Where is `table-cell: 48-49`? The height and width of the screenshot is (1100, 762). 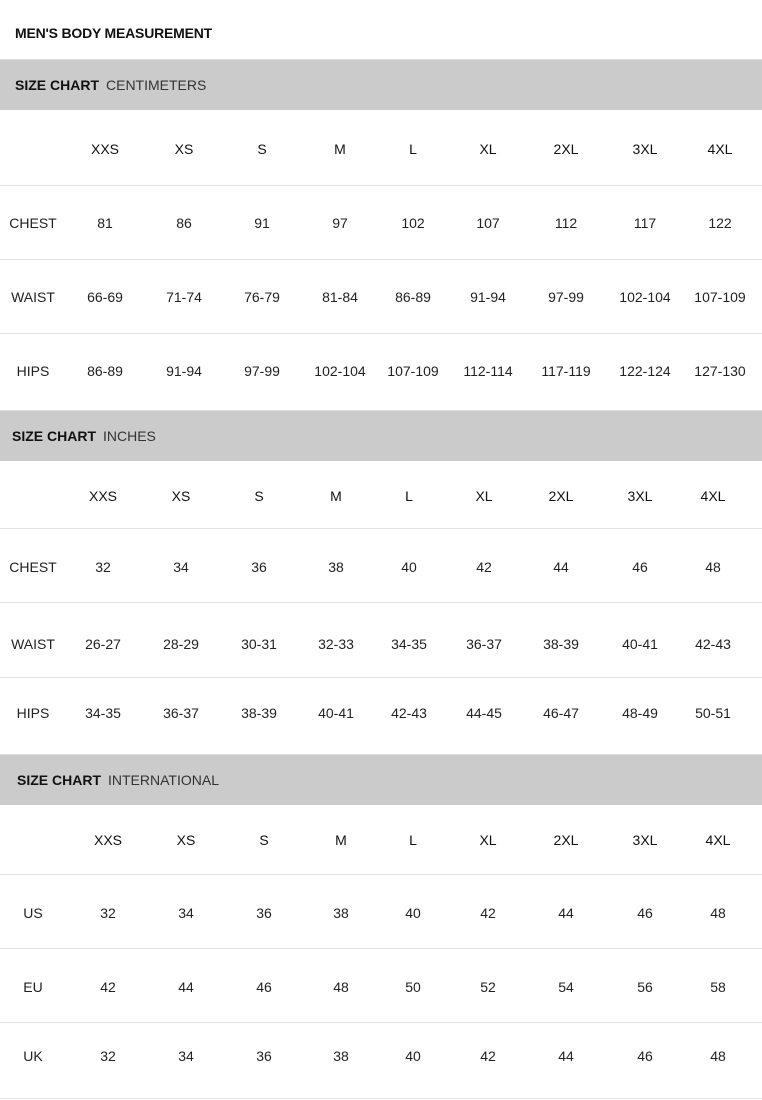
table-cell: 48-49 is located at coordinates (640, 713).